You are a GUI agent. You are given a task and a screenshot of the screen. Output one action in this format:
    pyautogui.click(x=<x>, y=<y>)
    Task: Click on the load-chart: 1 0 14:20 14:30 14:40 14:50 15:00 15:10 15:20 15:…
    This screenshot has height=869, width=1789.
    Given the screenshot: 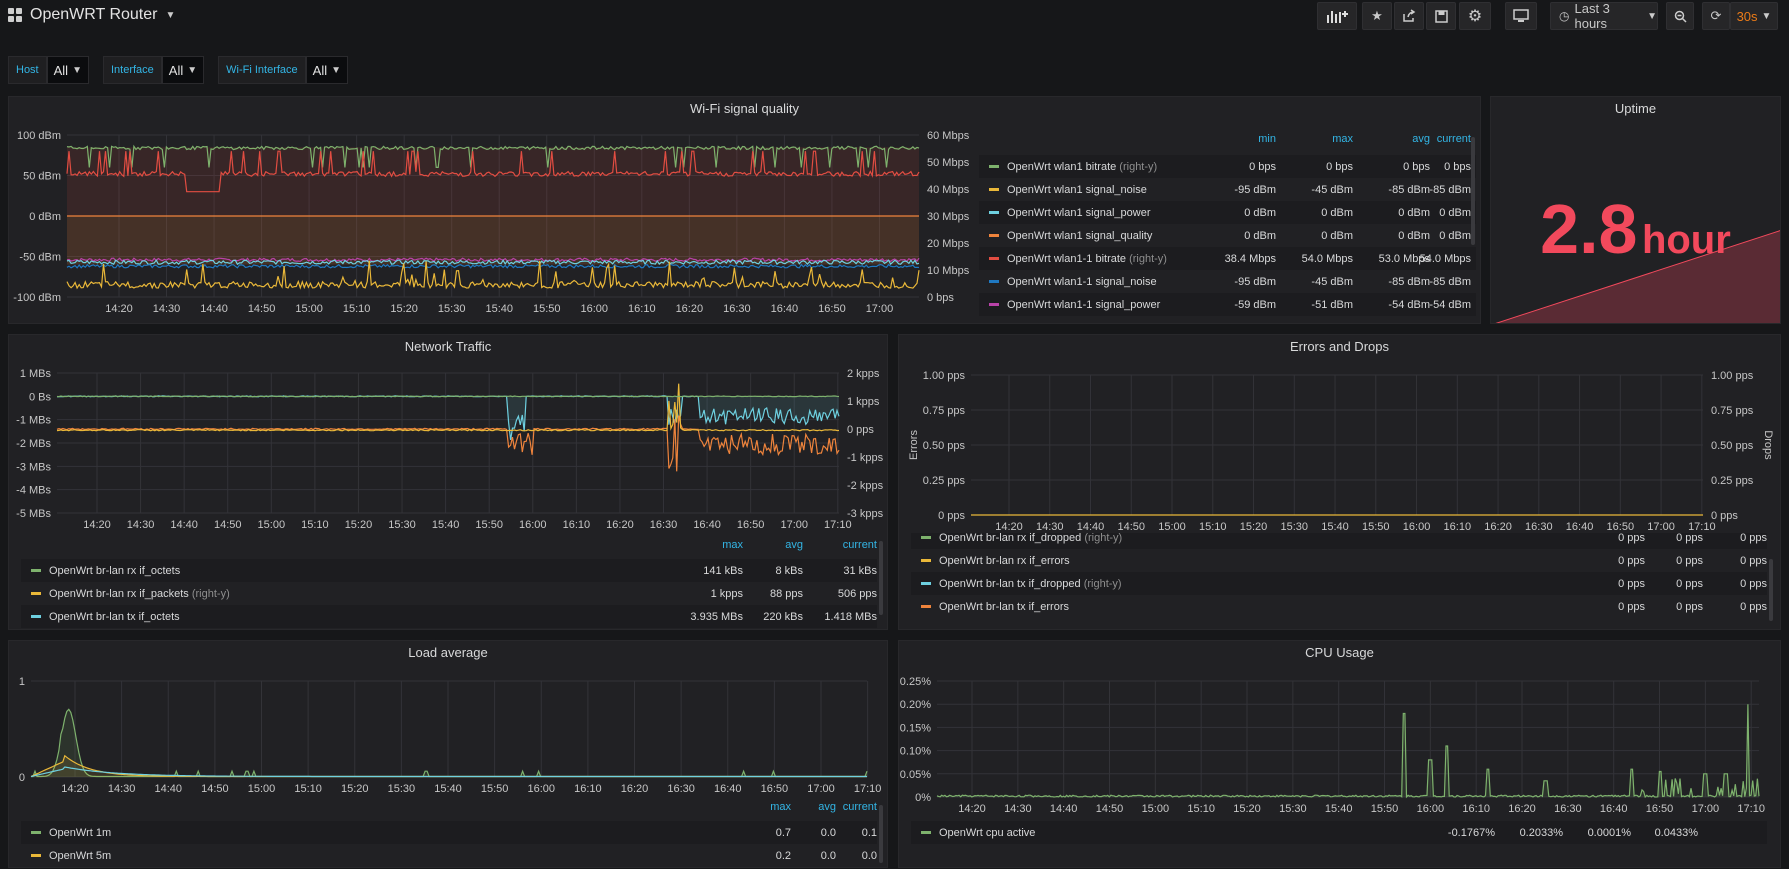 What is the action you would take?
    pyautogui.click(x=449, y=721)
    